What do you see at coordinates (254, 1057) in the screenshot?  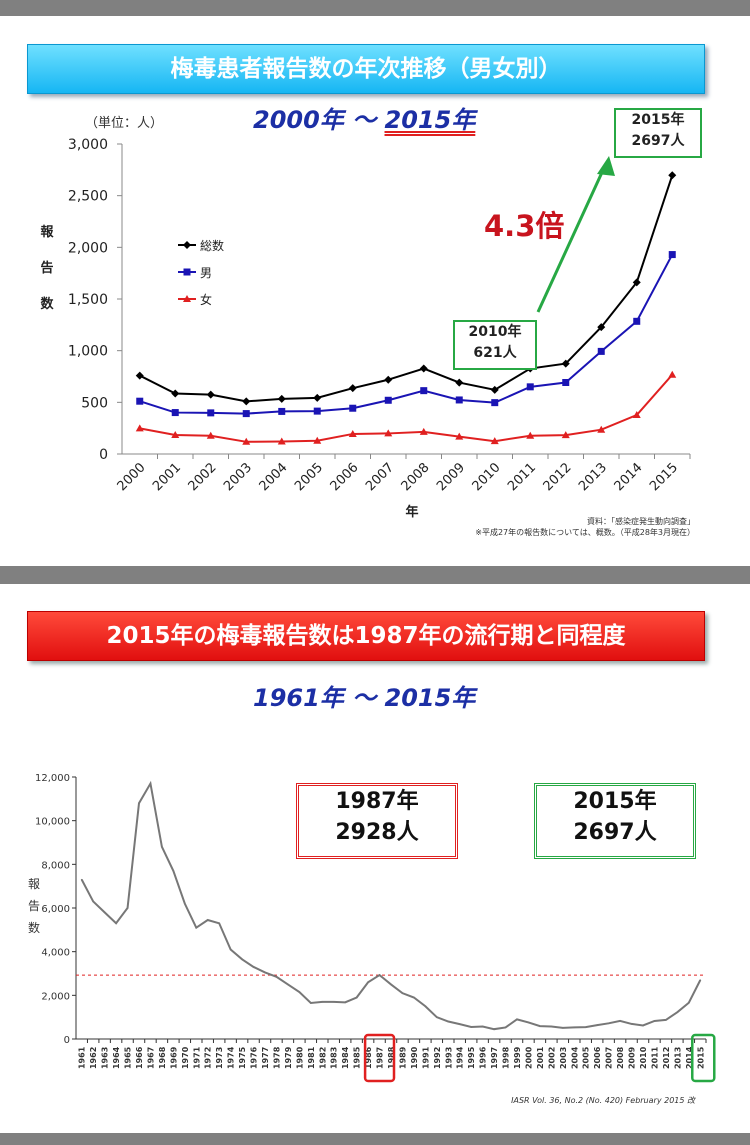 I see `x-tick-label: 1976` at bounding box center [254, 1057].